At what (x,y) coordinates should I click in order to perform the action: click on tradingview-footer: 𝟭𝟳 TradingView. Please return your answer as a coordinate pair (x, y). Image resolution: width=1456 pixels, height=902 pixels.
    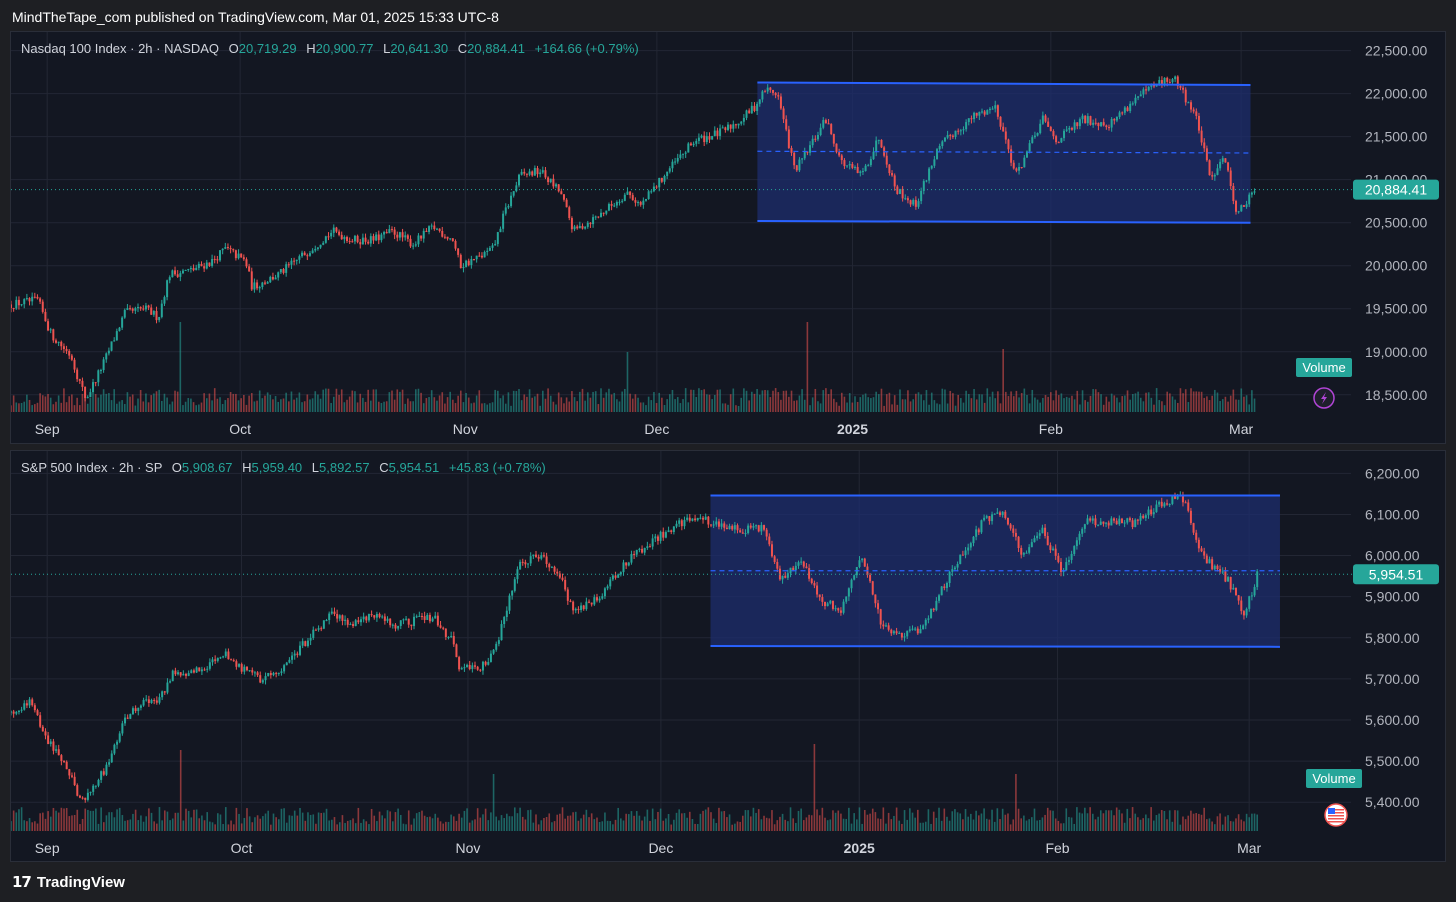
    Looking at the image, I should click on (68, 882).